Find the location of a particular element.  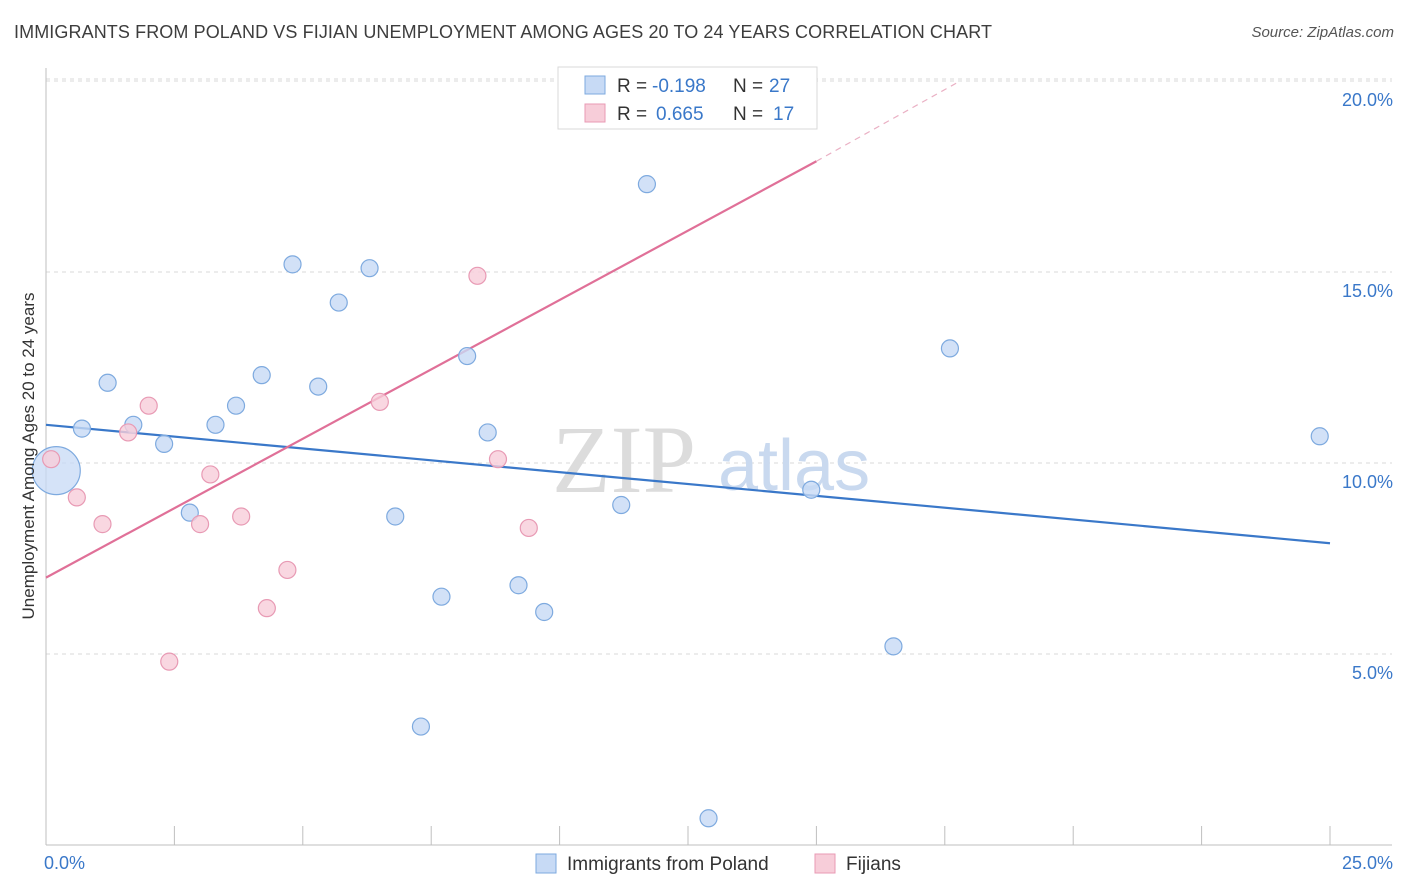

watermark-zip: ZIP is located at coordinates (624, 459).